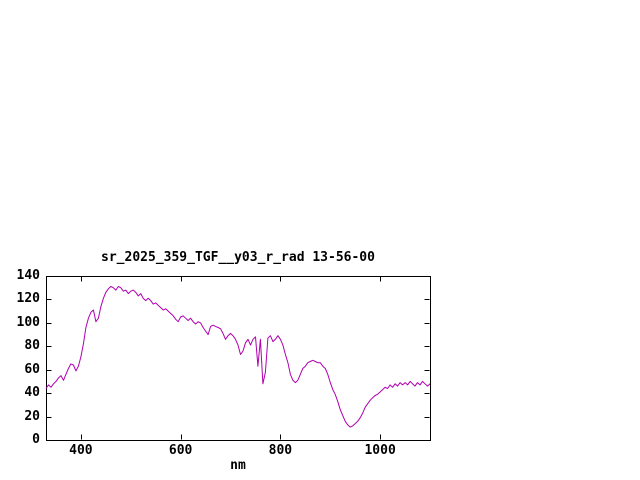 Image resolution: width=640 pixels, height=480 pixels. What do you see at coordinates (32, 369) in the screenshot?
I see `y-tick-label: 60` at bounding box center [32, 369].